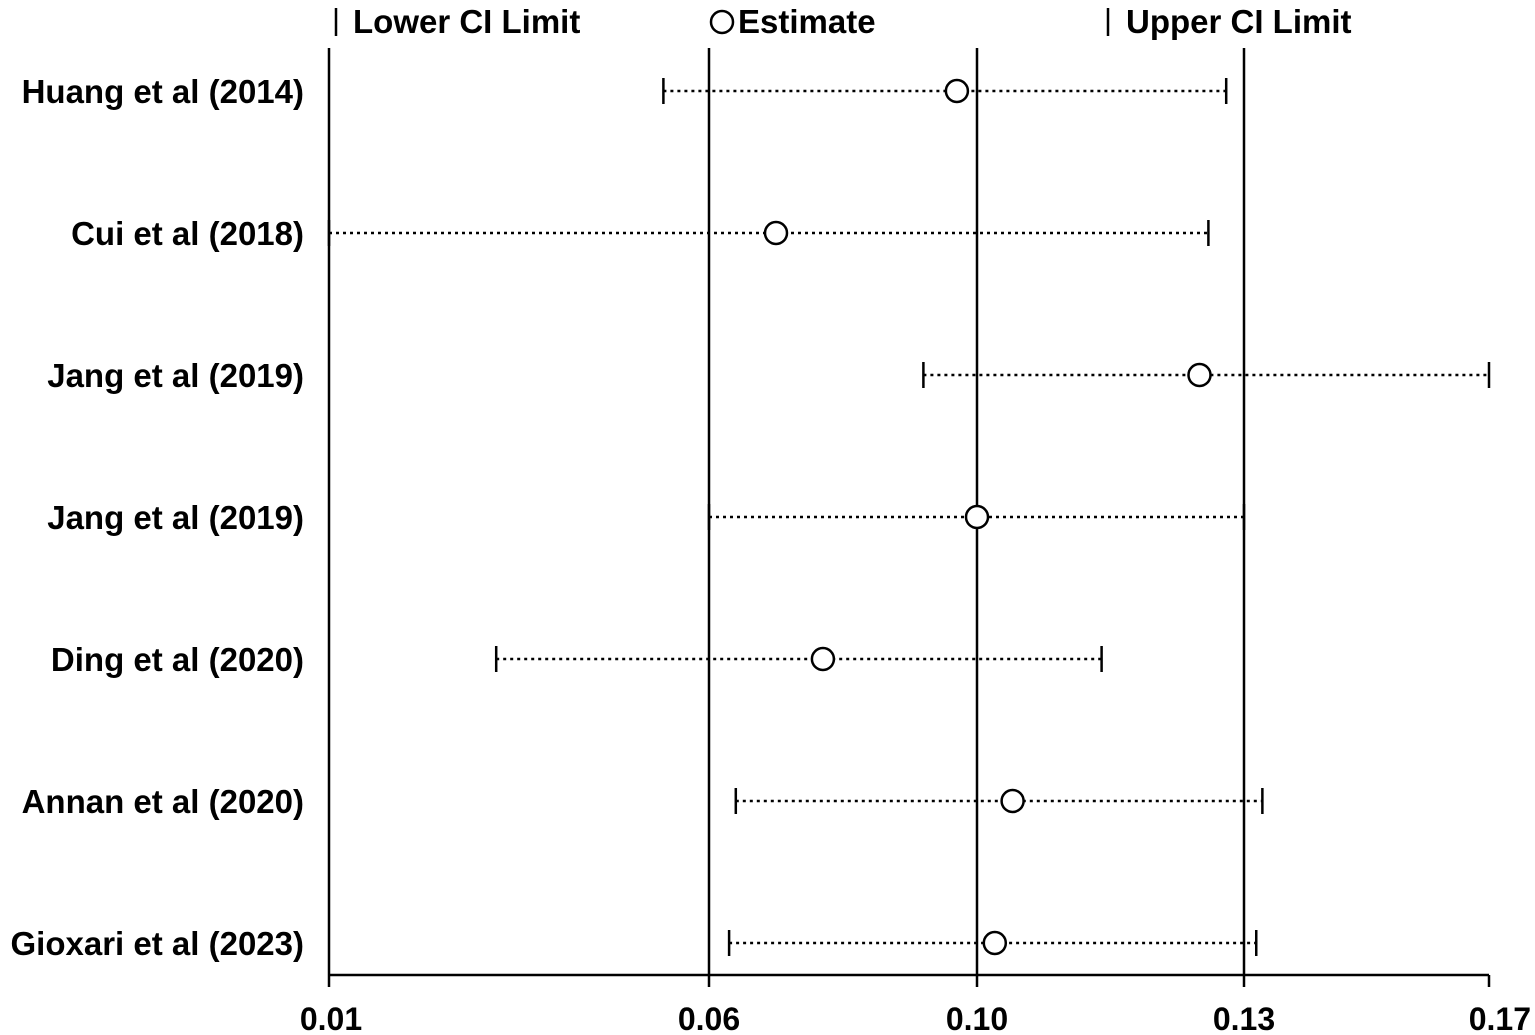 The width and height of the screenshot is (1535, 1035). What do you see at coordinates (1239, 21) in the screenshot?
I see `legend-upper-ci-label: Upper CI Limit` at bounding box center [1239, 21].